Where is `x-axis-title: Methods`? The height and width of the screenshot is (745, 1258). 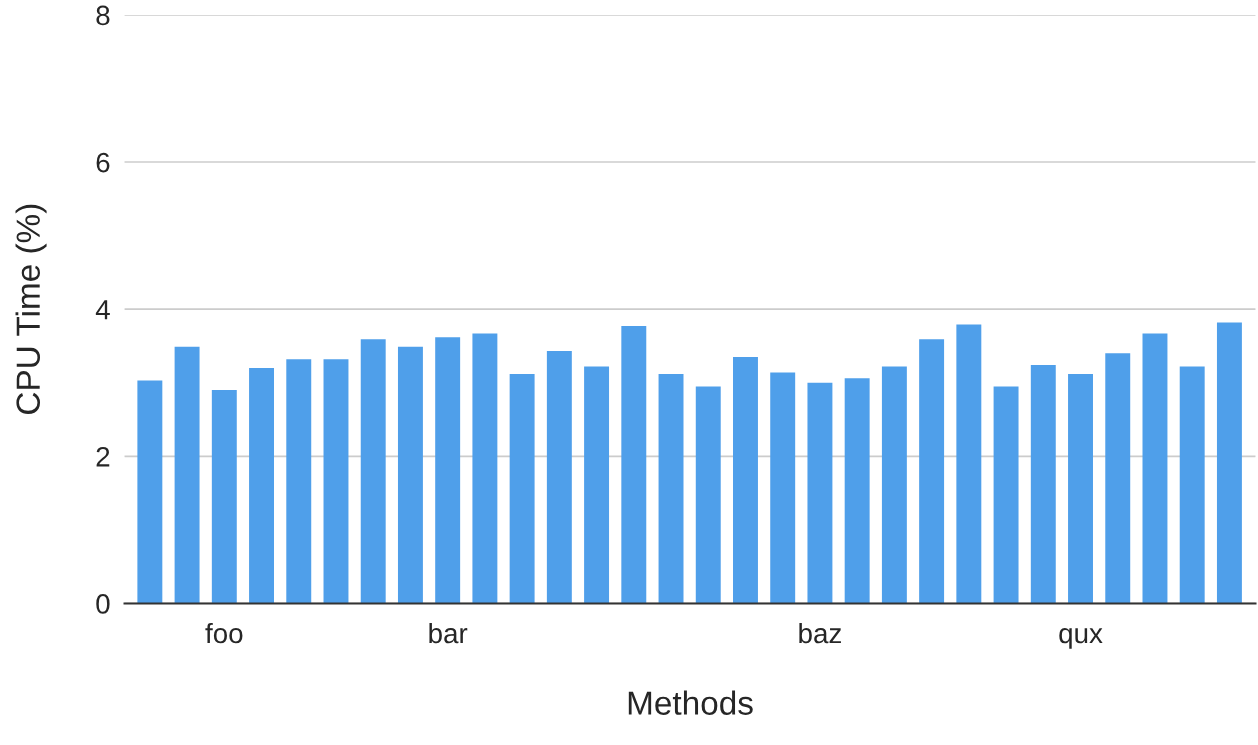 x-axis-title: Methods is located at coordinates (690, 702).